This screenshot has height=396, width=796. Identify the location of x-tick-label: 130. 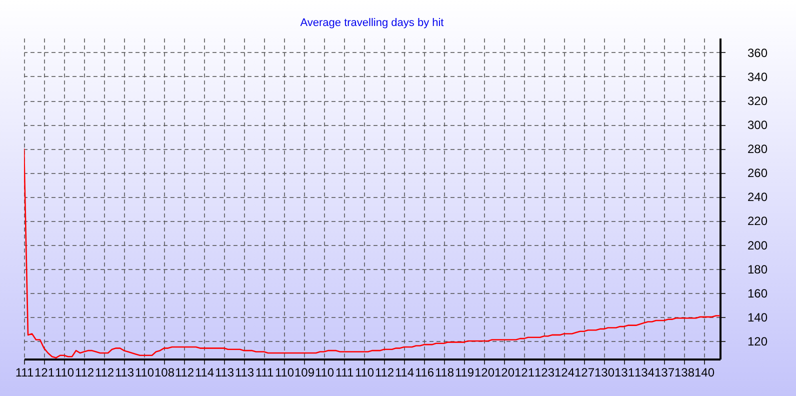
(604, 373).